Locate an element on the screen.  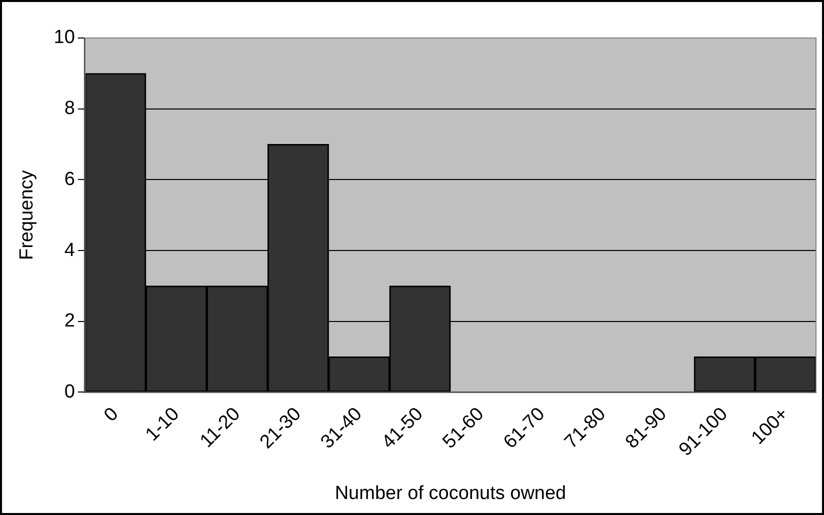
x-tick-label: 0 is located at coordinates (111, 415).